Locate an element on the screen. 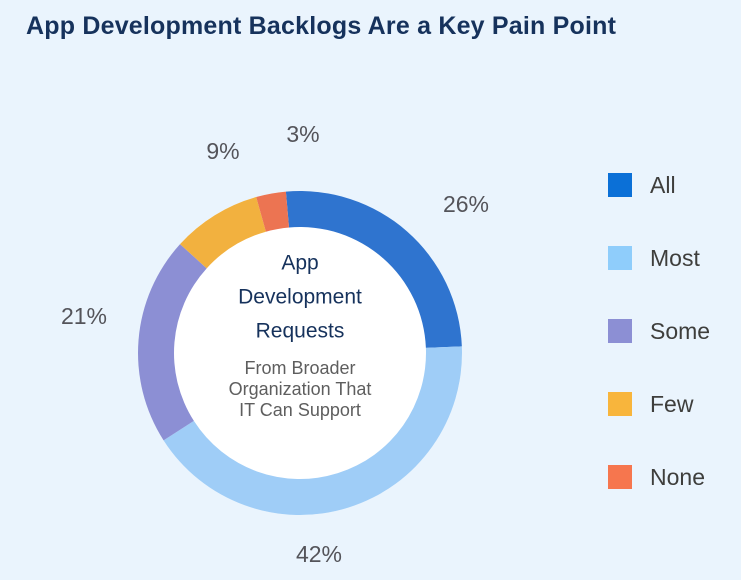 Image resolution: width=741 pixels, height=580 pixels. legend-label-some: Some is located at coordinates (680, 331).